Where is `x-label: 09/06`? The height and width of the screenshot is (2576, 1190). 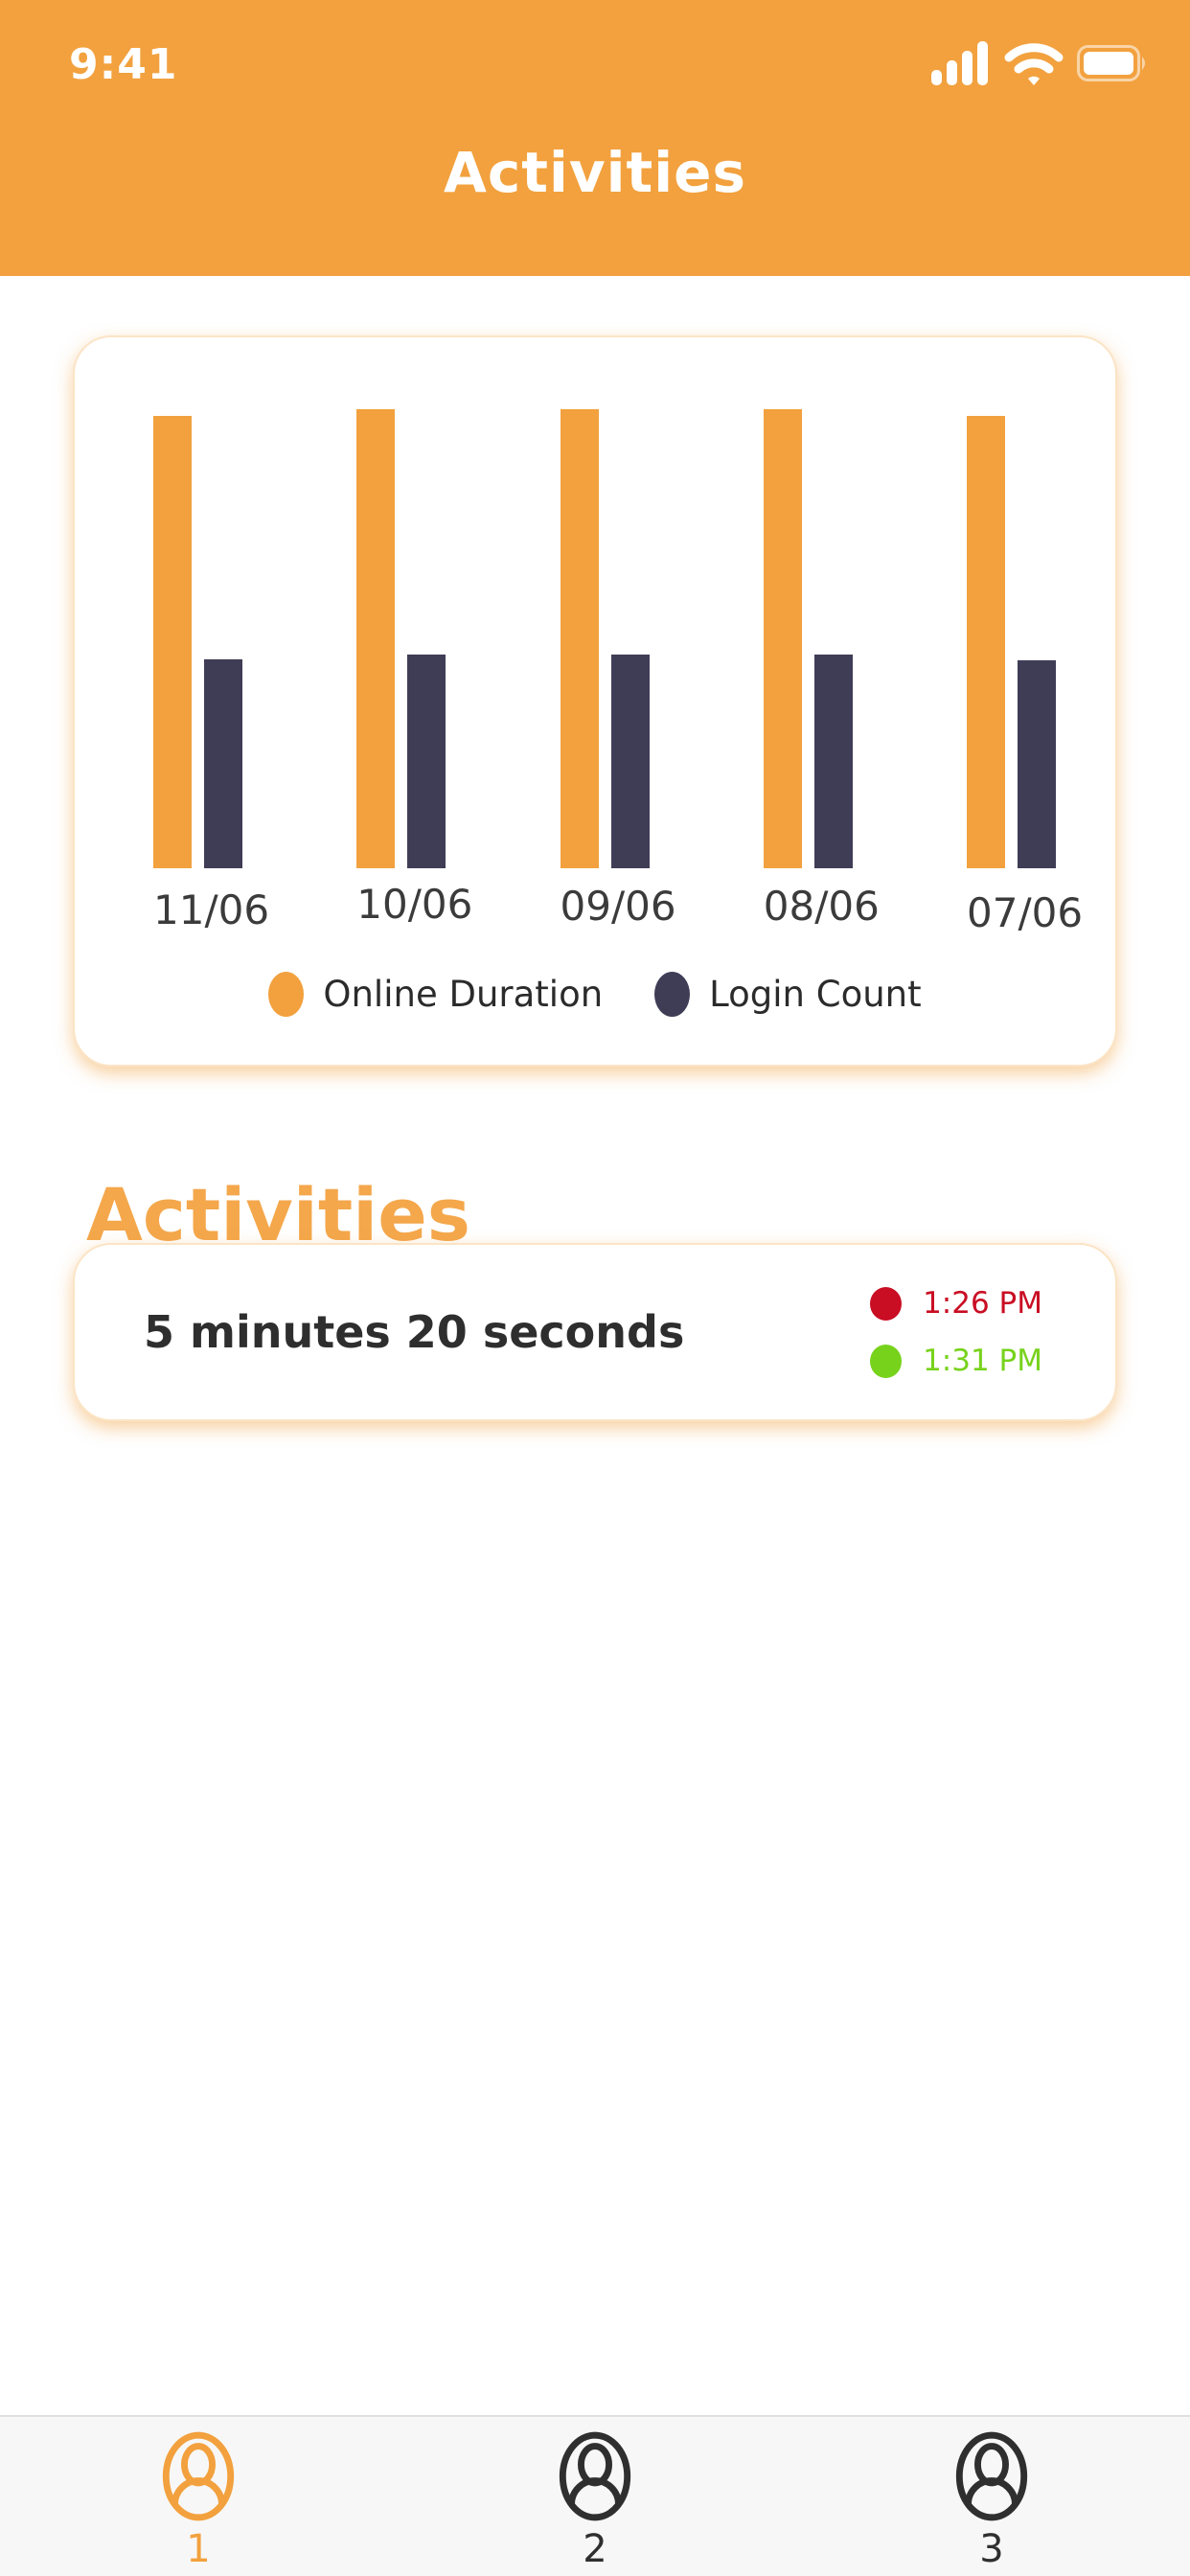 x-label: 09/06 is located at coordinates (618, 906).